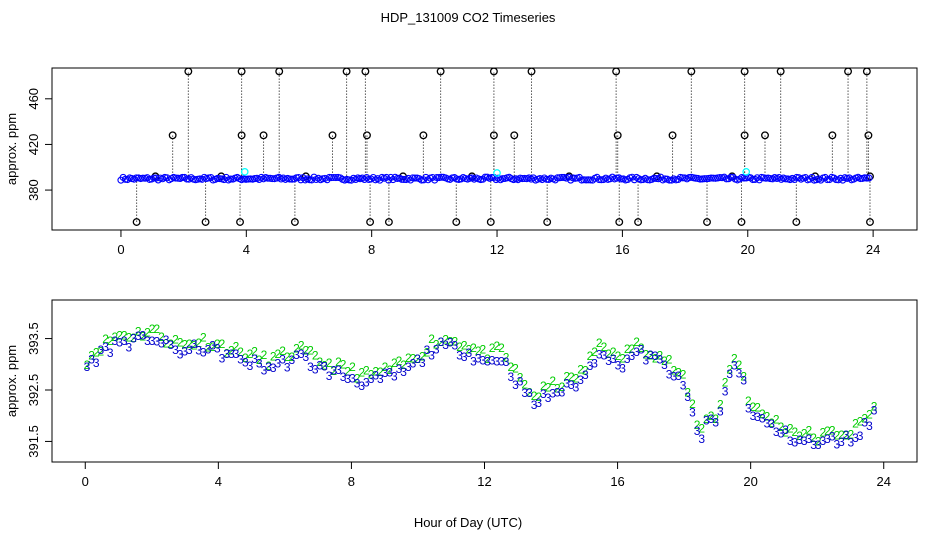 The width and height of the screenshot is (936, 540). I want to click on x-tick-label: 0, so click(120, 249).